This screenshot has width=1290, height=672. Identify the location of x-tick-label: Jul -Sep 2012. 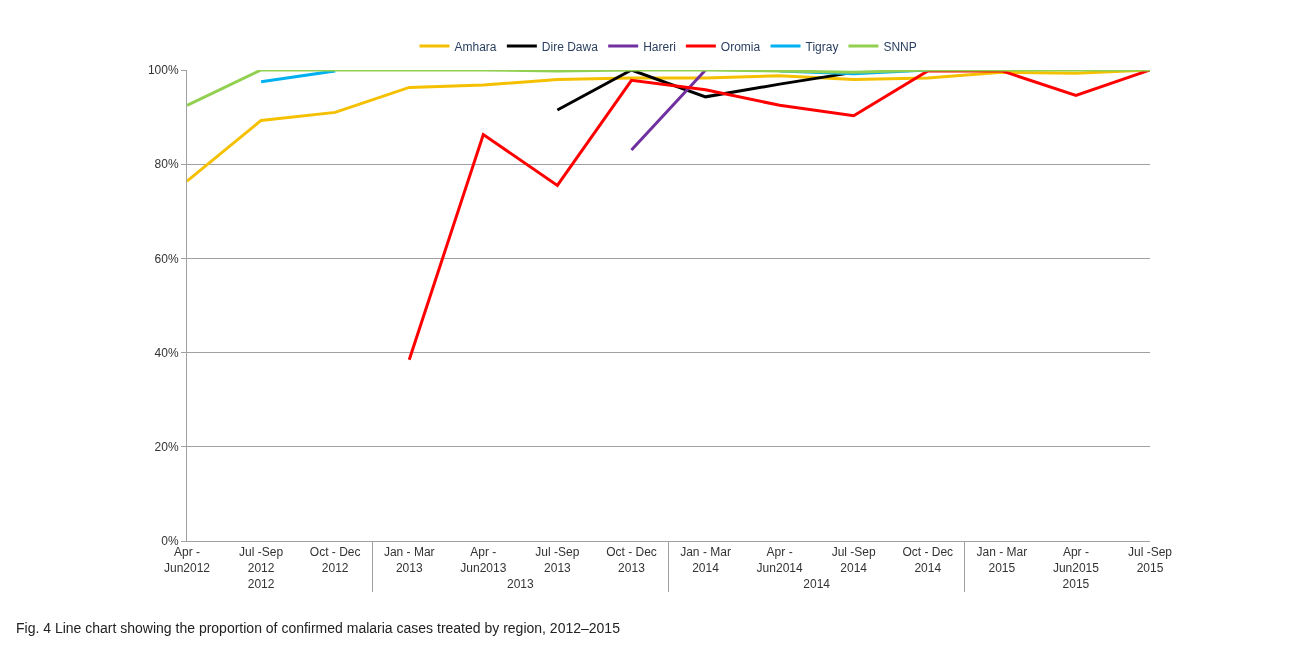
(261, 560).